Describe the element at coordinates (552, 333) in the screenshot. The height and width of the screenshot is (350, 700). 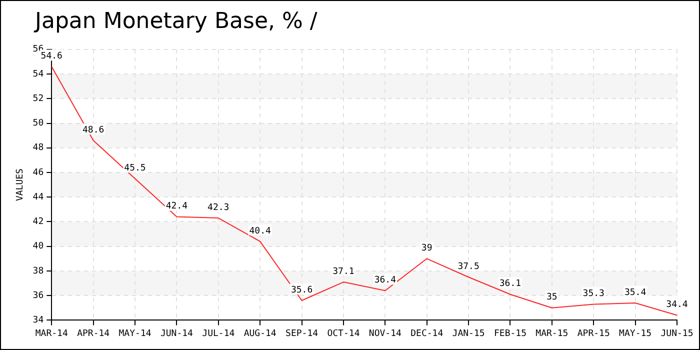
I see `x-tick-label: MAR-15` at that location.